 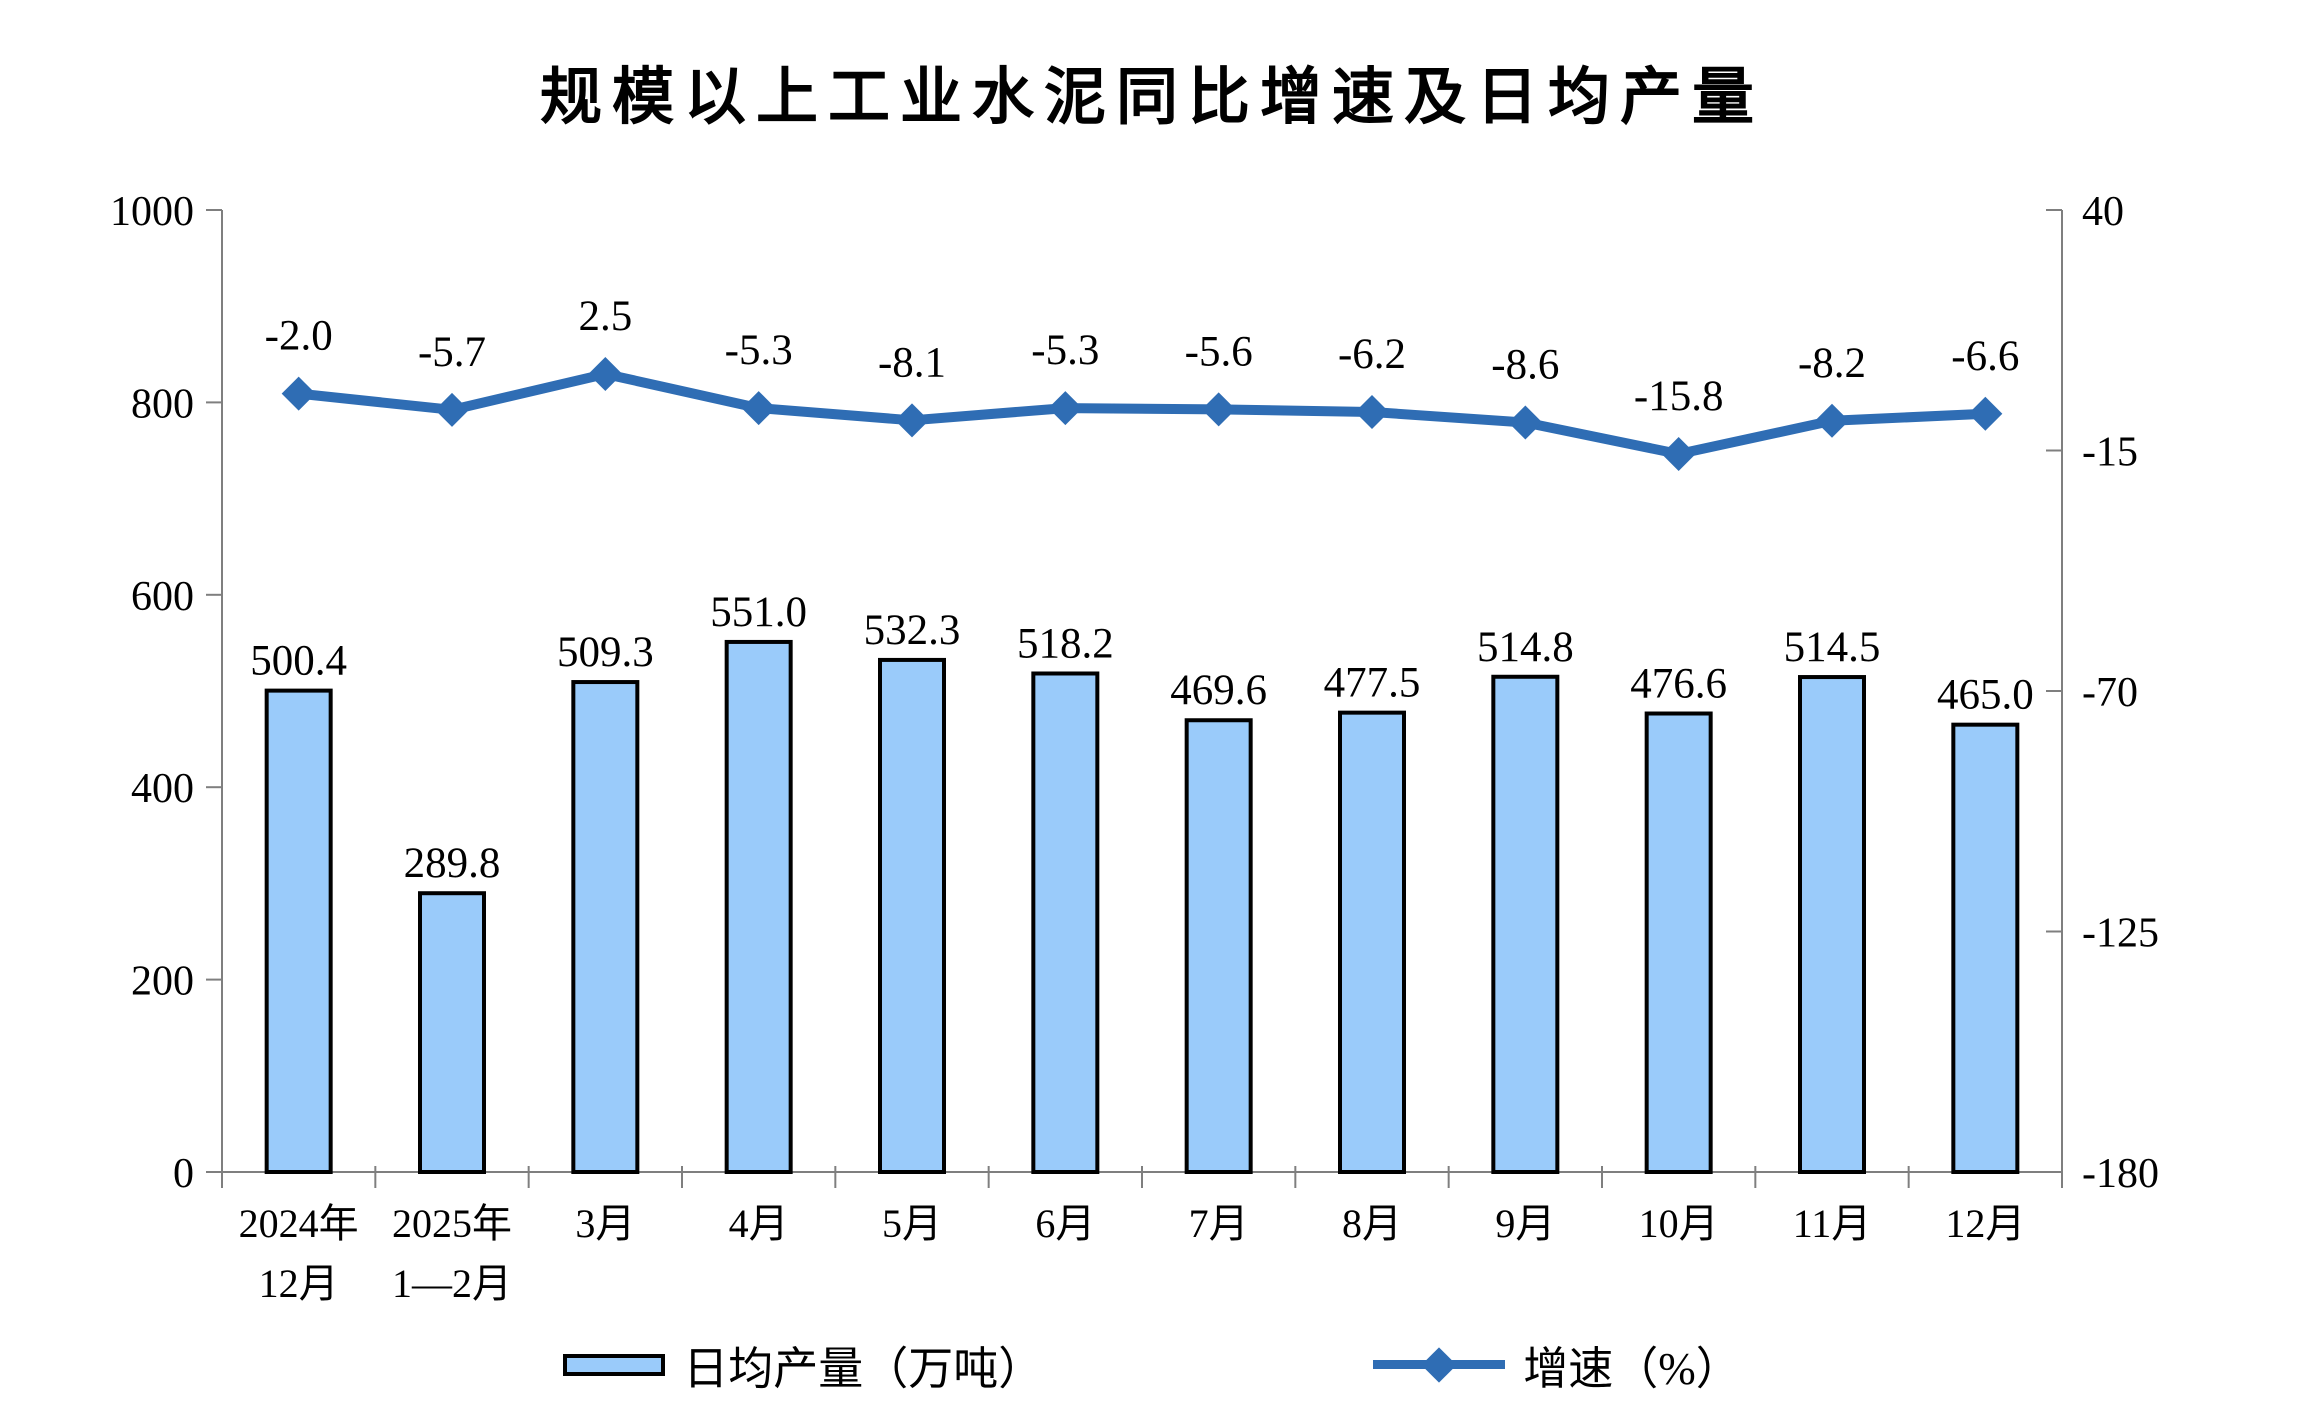 I want to click on bar-value-label: 500.4, so click(x=298, y=661).